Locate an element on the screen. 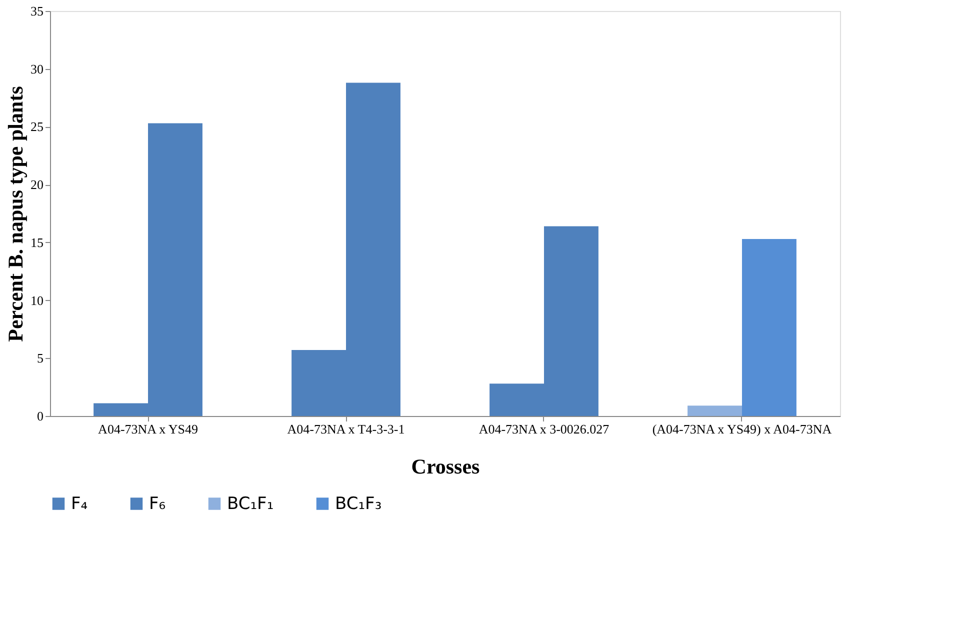 This screenshot has width=956, height=617. y-tick-label: 15 is located at coordinates (37, 242).